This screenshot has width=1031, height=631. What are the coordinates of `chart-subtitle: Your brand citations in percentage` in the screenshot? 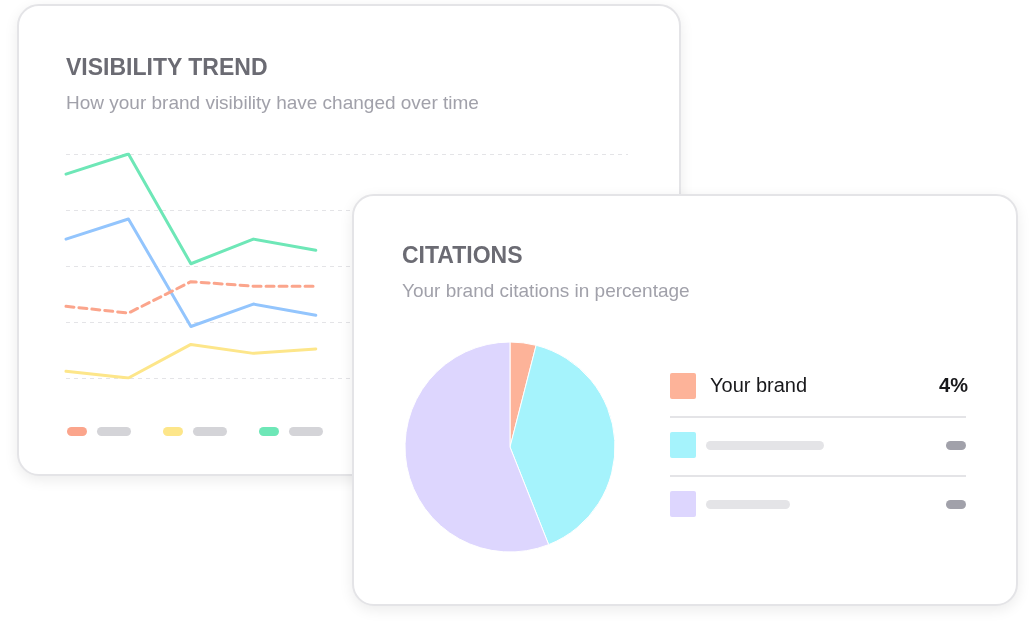 It's located at (546, 291).